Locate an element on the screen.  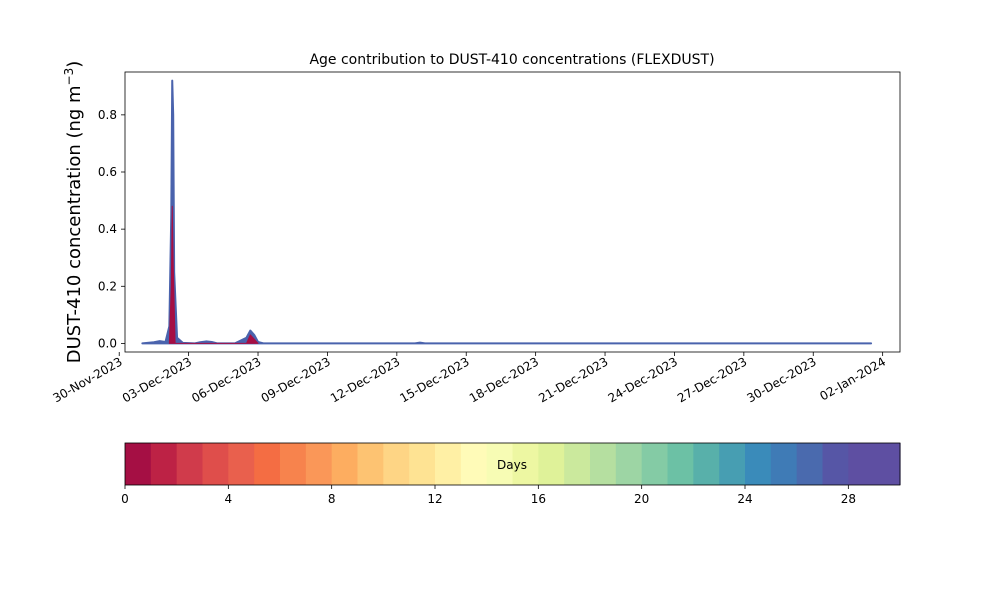
x-tick-label: 30-Nov-2023 is located at coordinates (88, 379).